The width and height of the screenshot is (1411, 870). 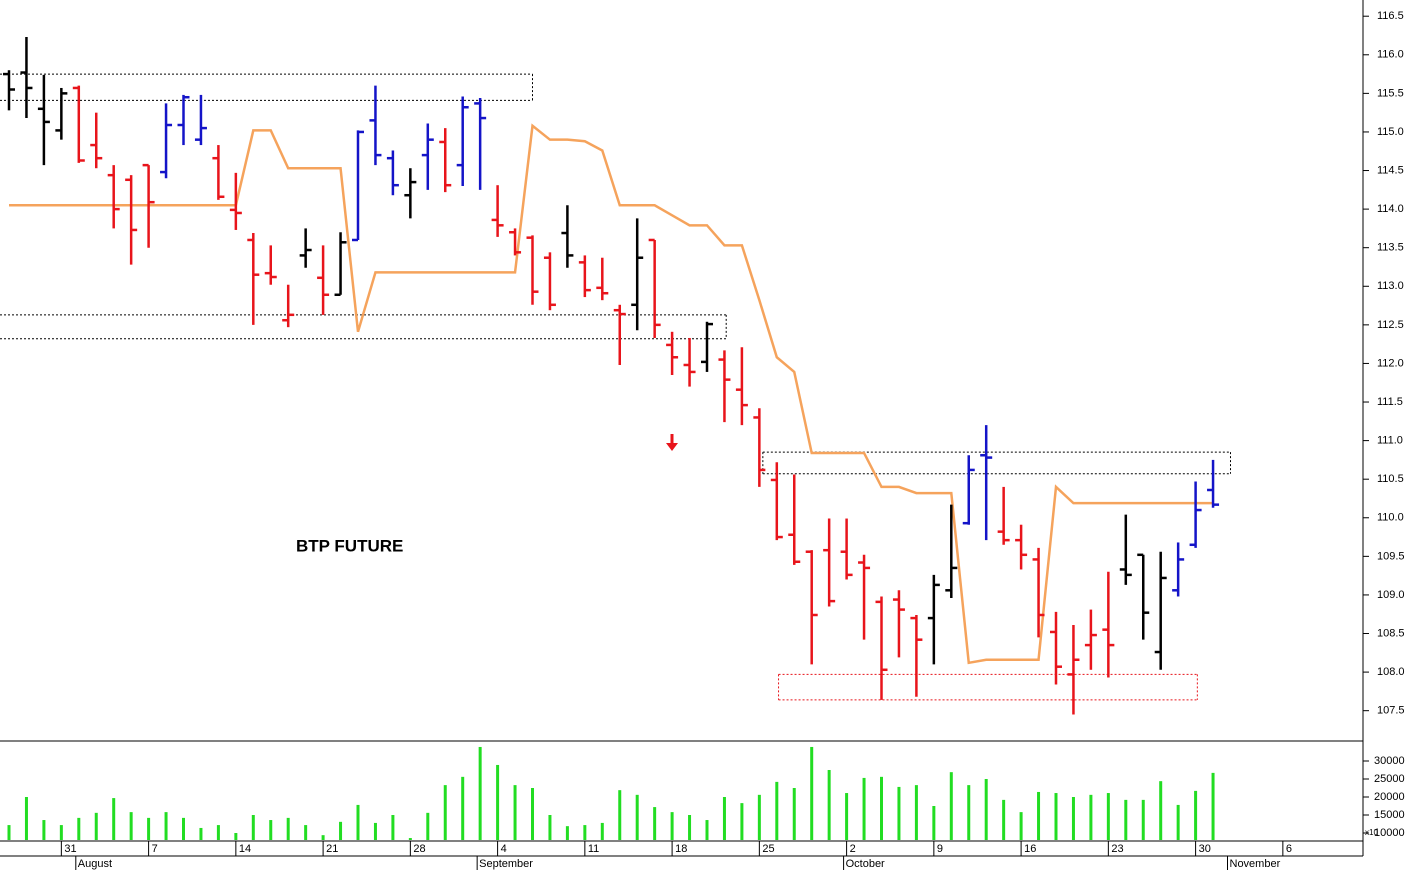 I want to click on y-tick-label: 114.5, so click(x=1390, y=170).